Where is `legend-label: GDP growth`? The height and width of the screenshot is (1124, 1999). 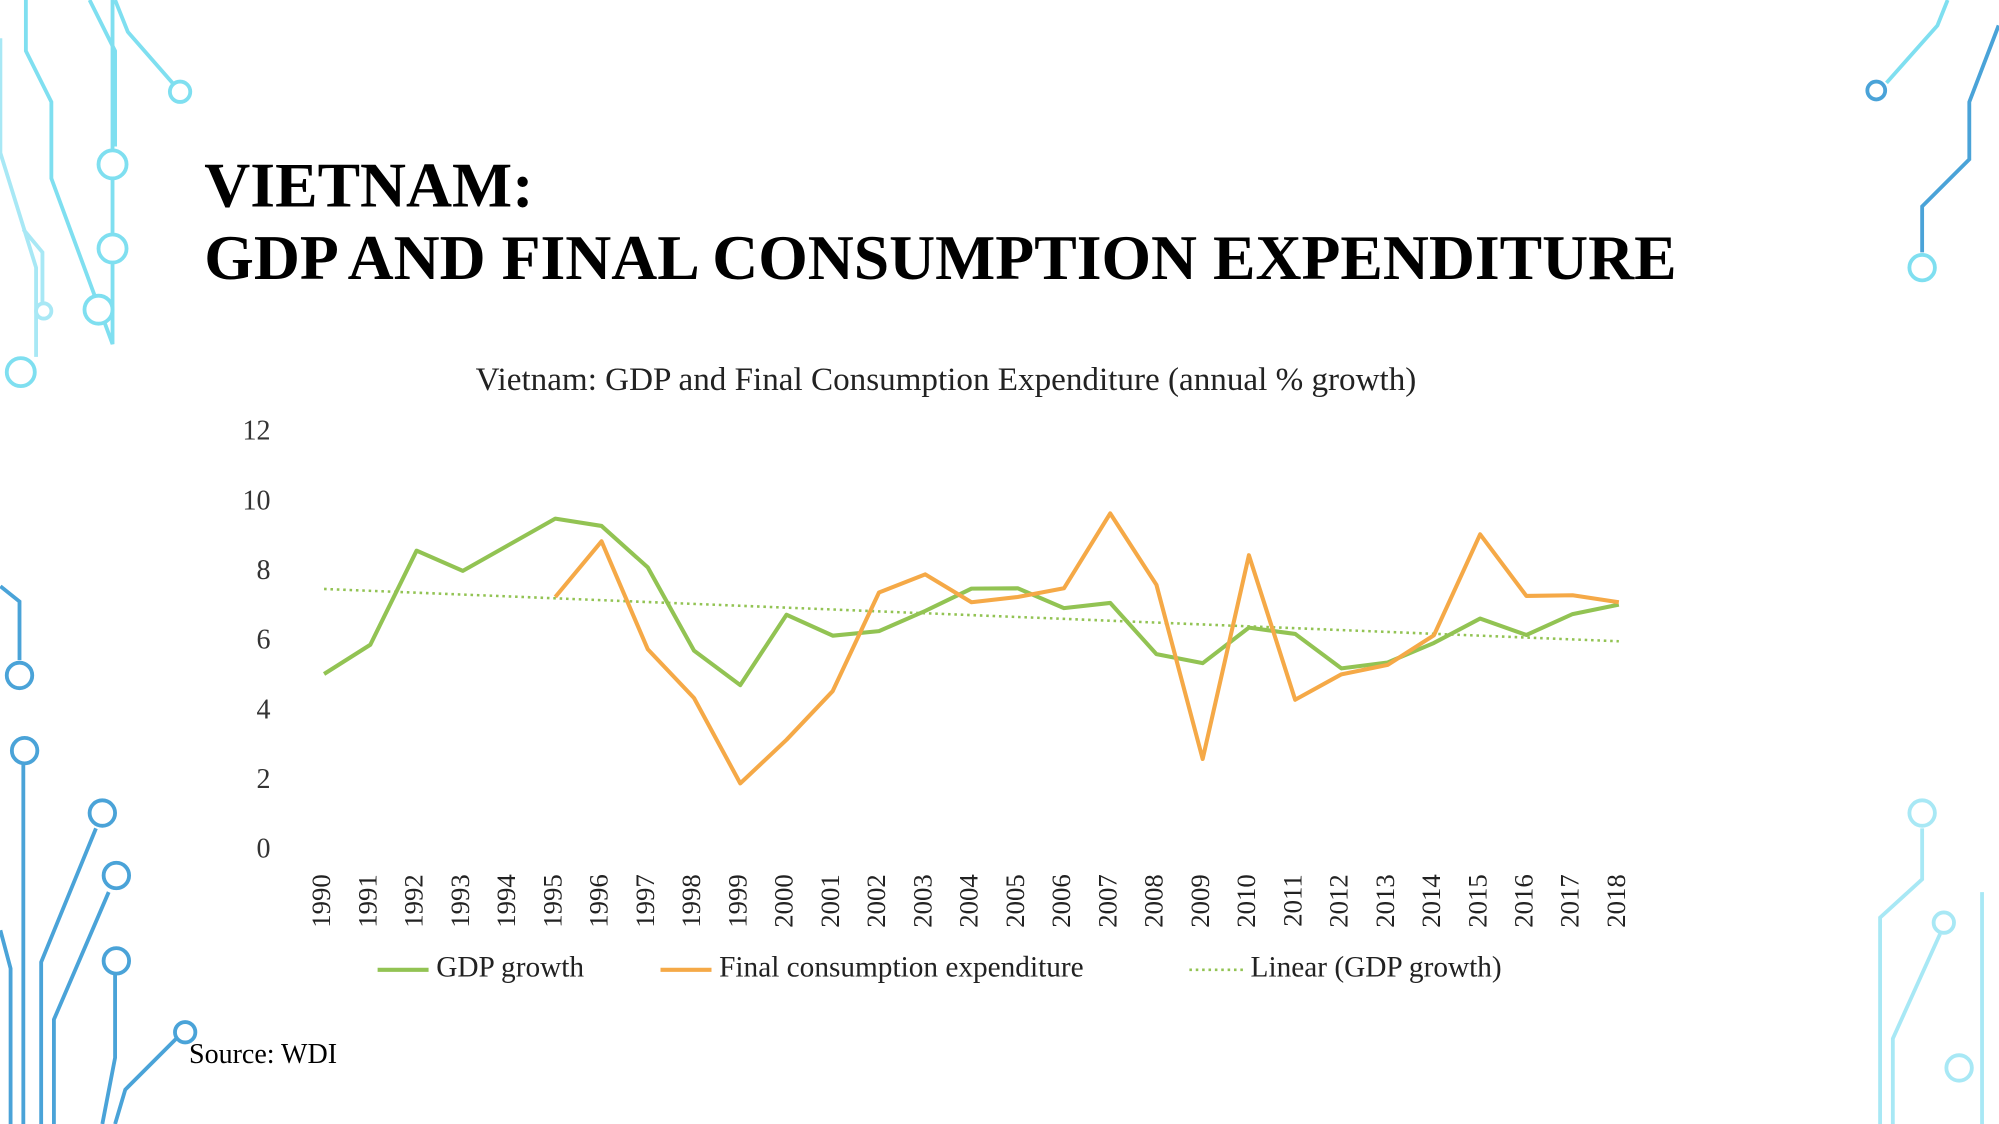
legend-label: GDP growth is located at coordinates (510, 968).